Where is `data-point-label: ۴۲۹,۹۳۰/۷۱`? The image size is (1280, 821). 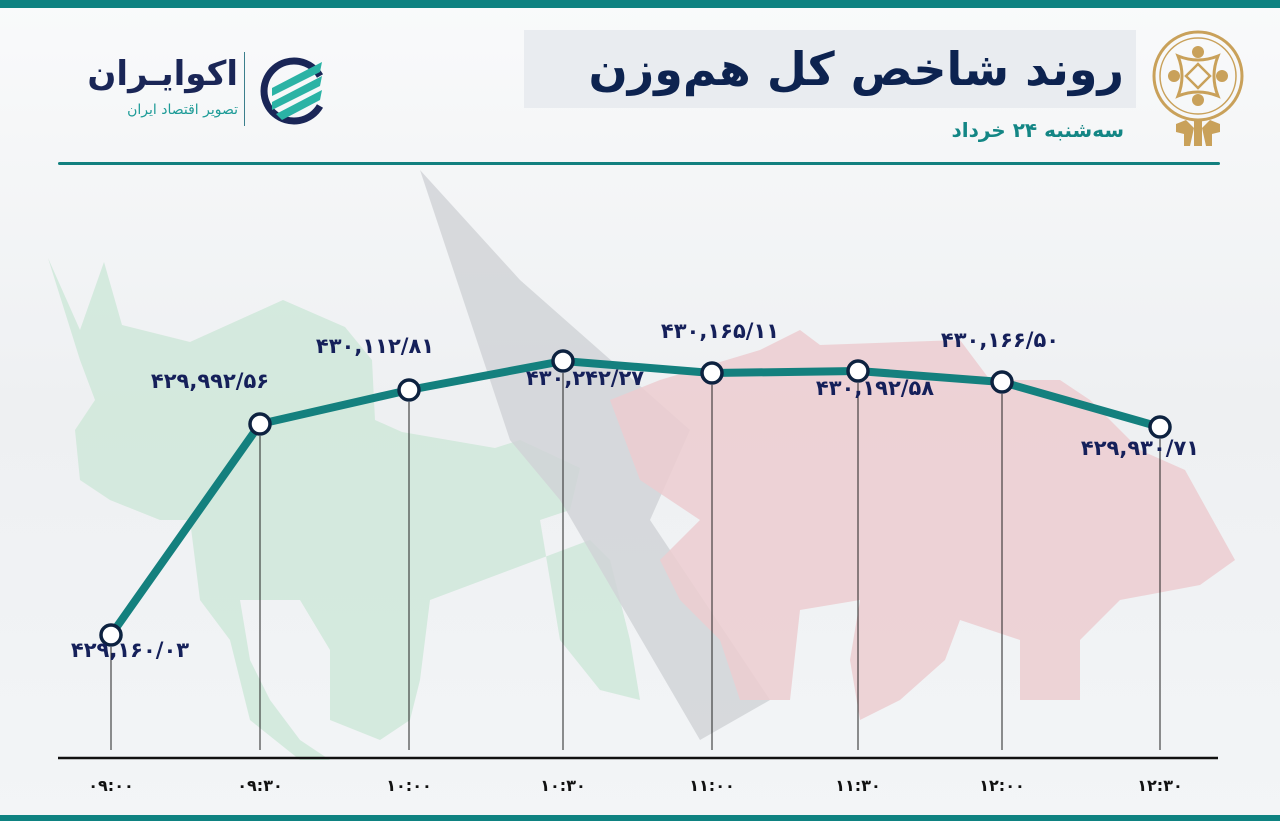 data-point-label: ۴۲۹,۹۳۰/۷۱ is located at coordinates (1140, 448).